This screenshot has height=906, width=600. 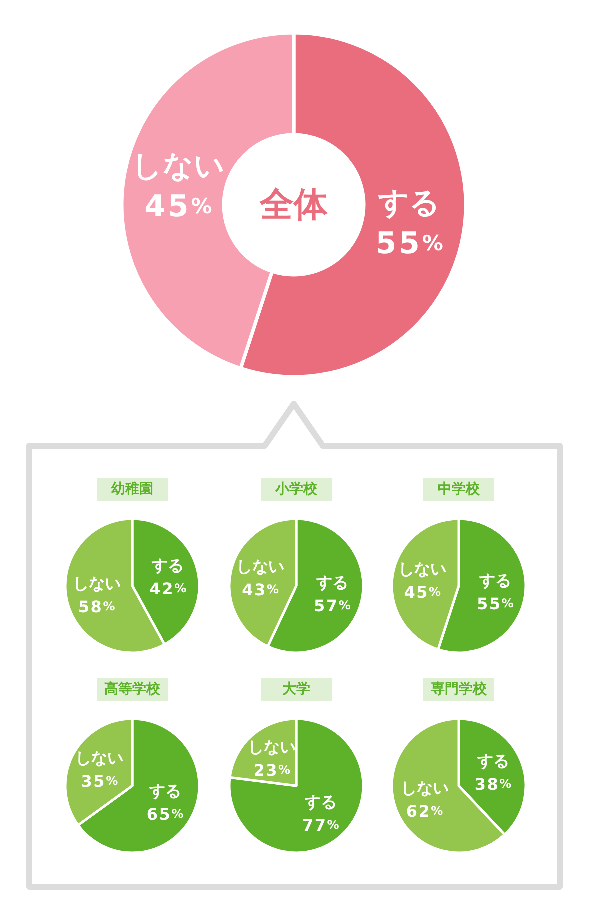 I want to click on data-label: 57%, so click(x=332, y=606).